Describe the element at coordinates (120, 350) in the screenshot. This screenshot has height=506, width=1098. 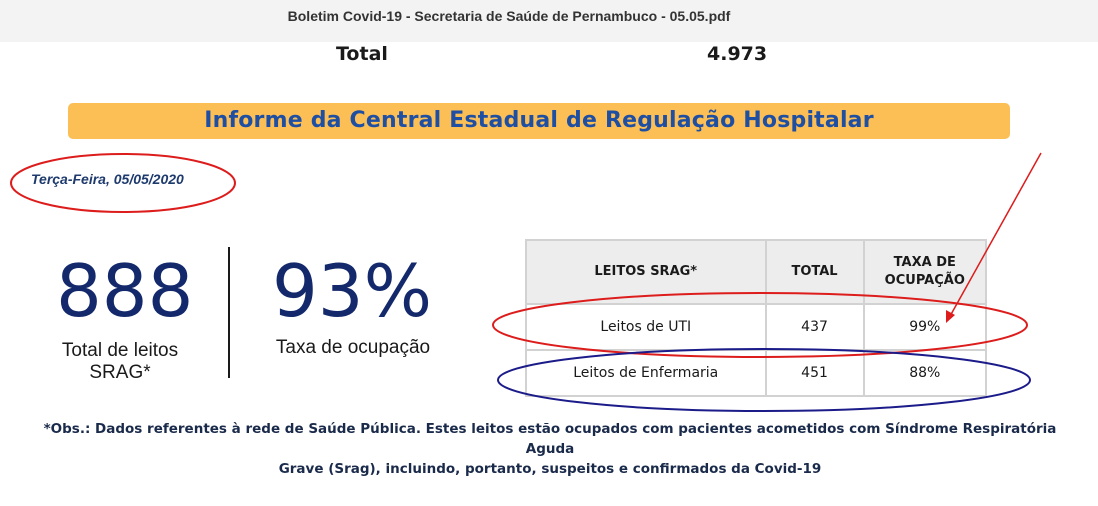
I see `beds-caption-line1: Total de leitos` at that location.